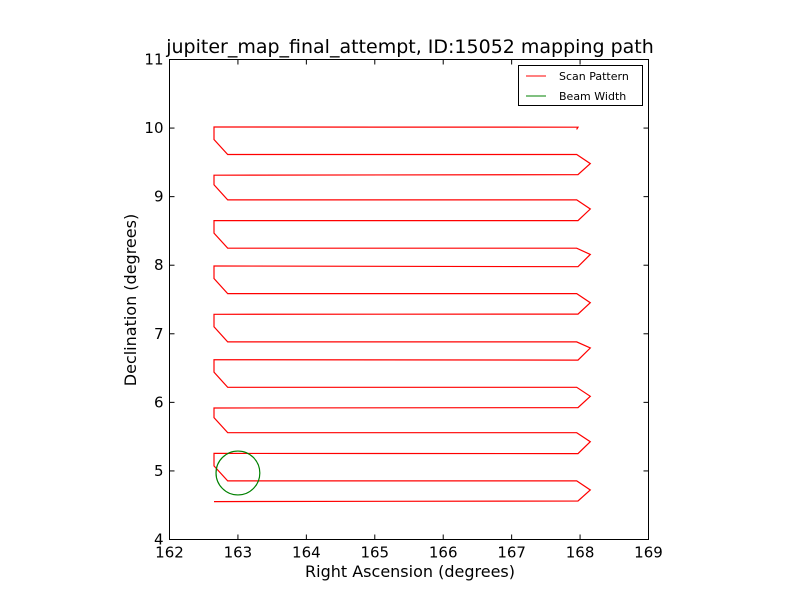 The height and width of the screenshot is (604, 800). What do you see at coordinates (594, 76) in the screenshot?
I see `legend-scan-pattern-label: Scan Pattern` at bounding box center [594, 76].